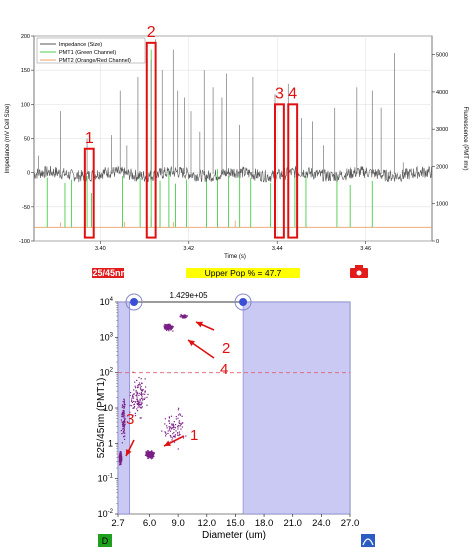 The image size is (474, 557). Describe the element at coordinates (106, 479) in the screenshot. I see `scatter-y-tick-label: 10-1` at that location.